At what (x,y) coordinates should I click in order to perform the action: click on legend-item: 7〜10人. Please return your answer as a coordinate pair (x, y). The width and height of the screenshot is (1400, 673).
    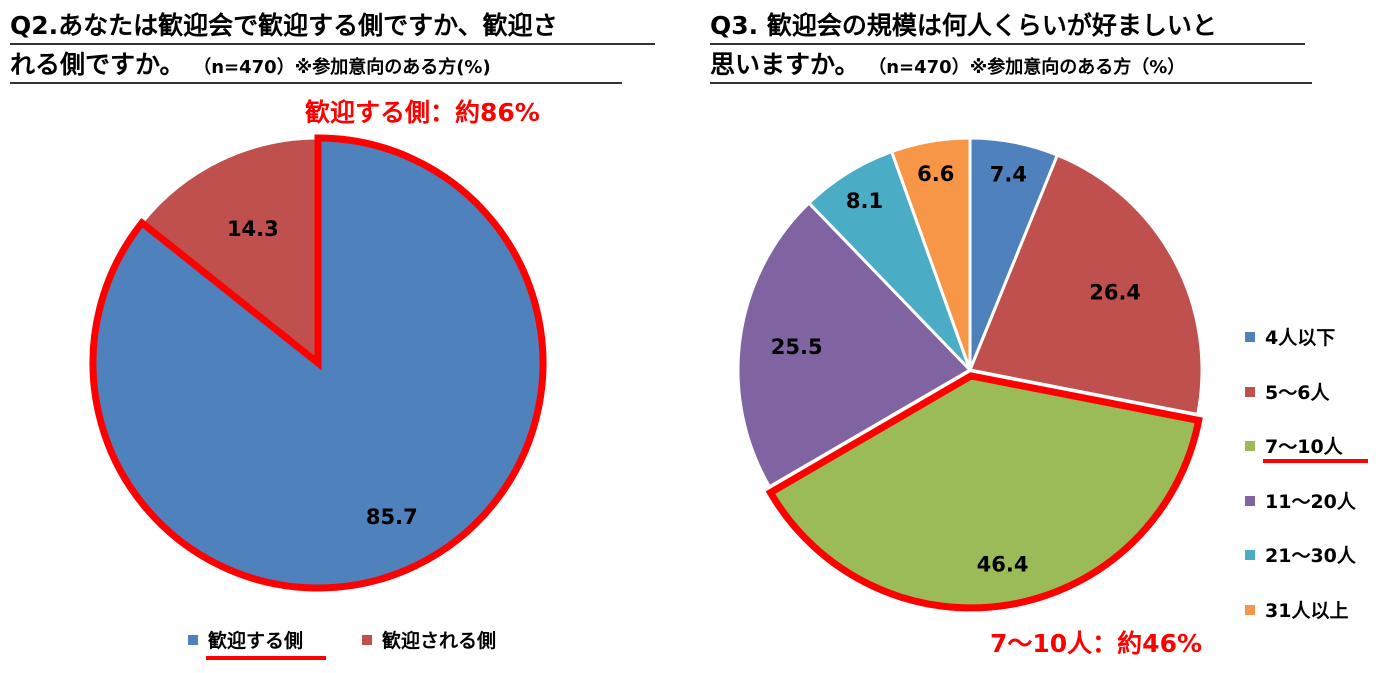
    Looking at the image, I should click on (1294, 445).